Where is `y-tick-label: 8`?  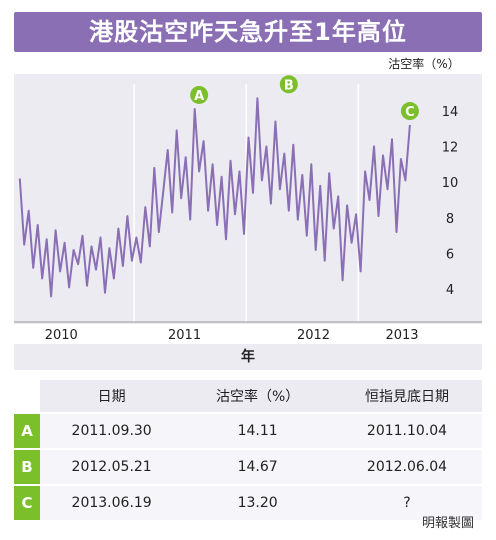
y-tick-label: 8 is located at coordinates (450, 219).